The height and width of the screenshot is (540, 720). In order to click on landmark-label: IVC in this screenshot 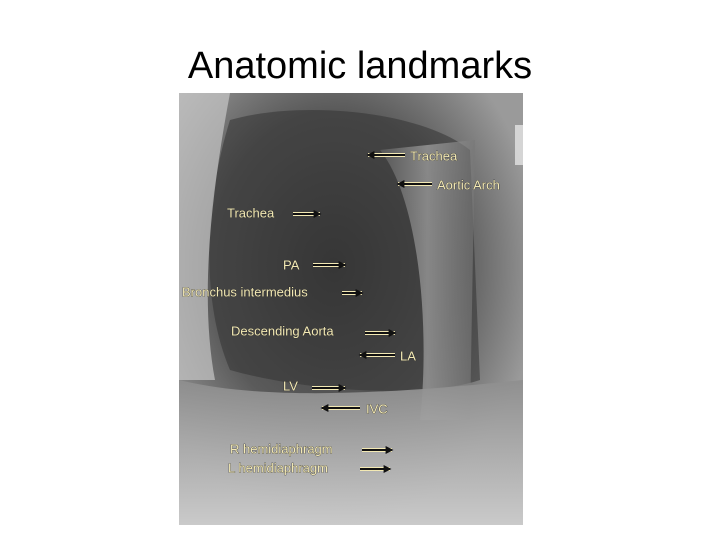, I will do `click(377, 408)`.